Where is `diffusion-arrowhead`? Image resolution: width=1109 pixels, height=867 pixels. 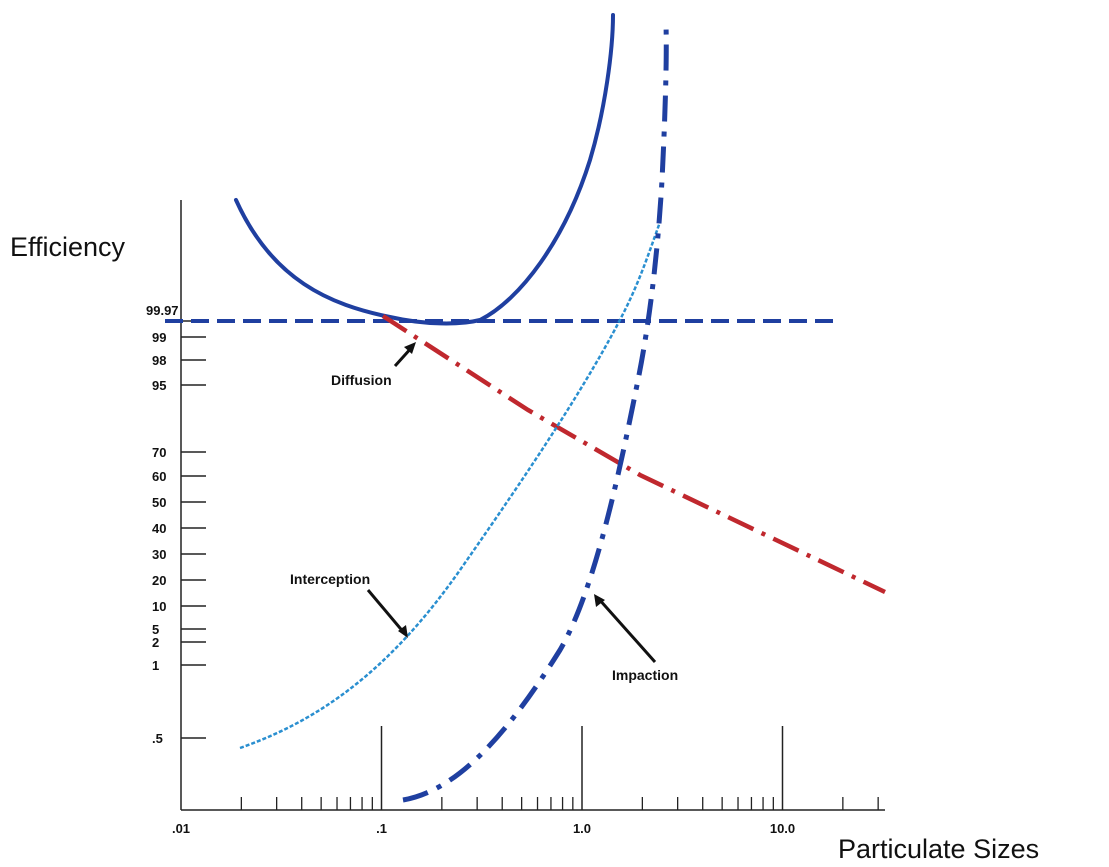
diffusion-arrowhead is located at coordinates (410, 348).